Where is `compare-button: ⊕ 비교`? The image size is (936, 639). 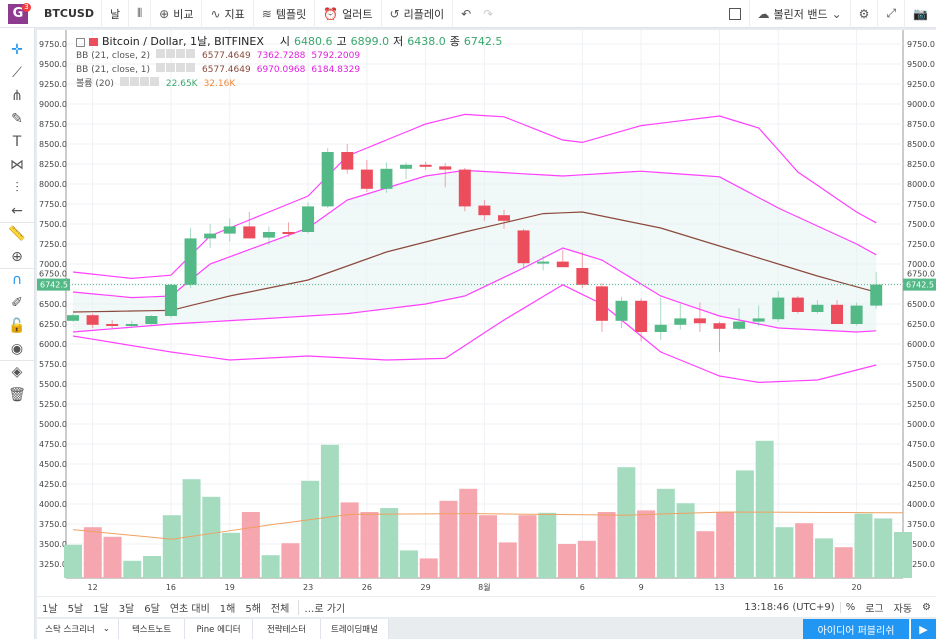
compare-button: ⊕ 비교 is located at coordinates (177, 14).